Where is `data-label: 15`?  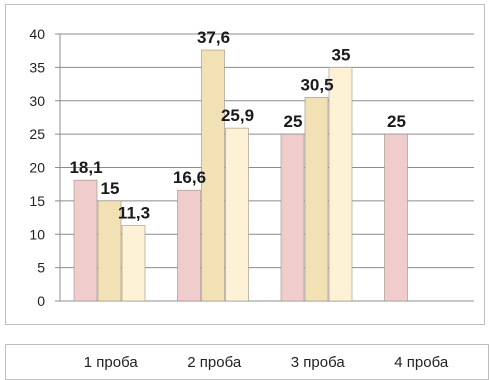
data-label: 15 is located at coordinates (110, 188).